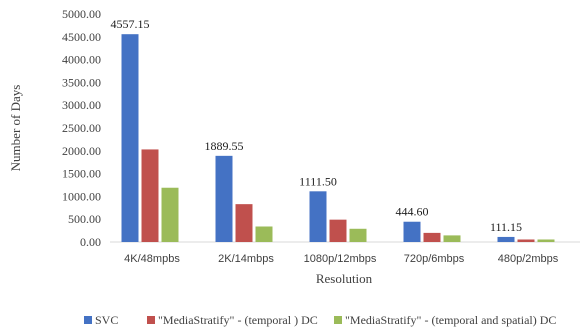  What do you see at coordinates (224, 146) in the screenshot?
I see `data-label: 1889.55` at bounding box center [224, 146].